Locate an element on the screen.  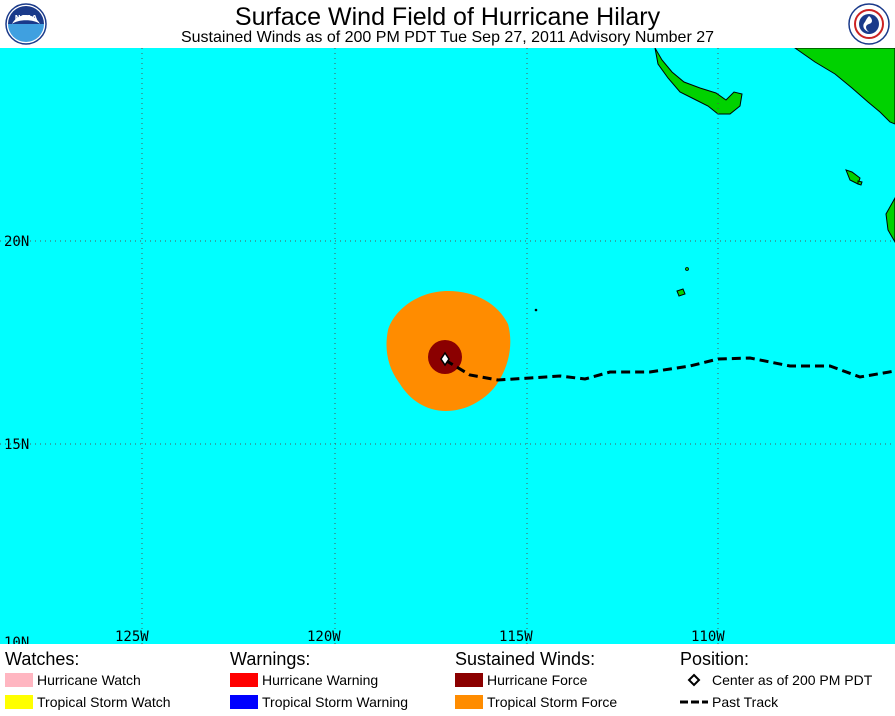
legend-label: Past Track is located at coordinates (745, 702).